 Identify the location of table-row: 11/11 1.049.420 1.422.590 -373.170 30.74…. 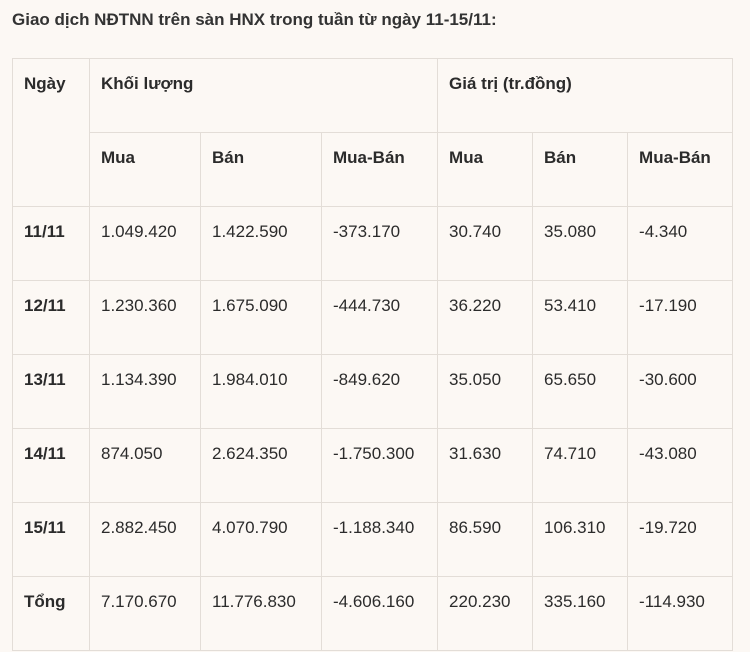
(373, 243).